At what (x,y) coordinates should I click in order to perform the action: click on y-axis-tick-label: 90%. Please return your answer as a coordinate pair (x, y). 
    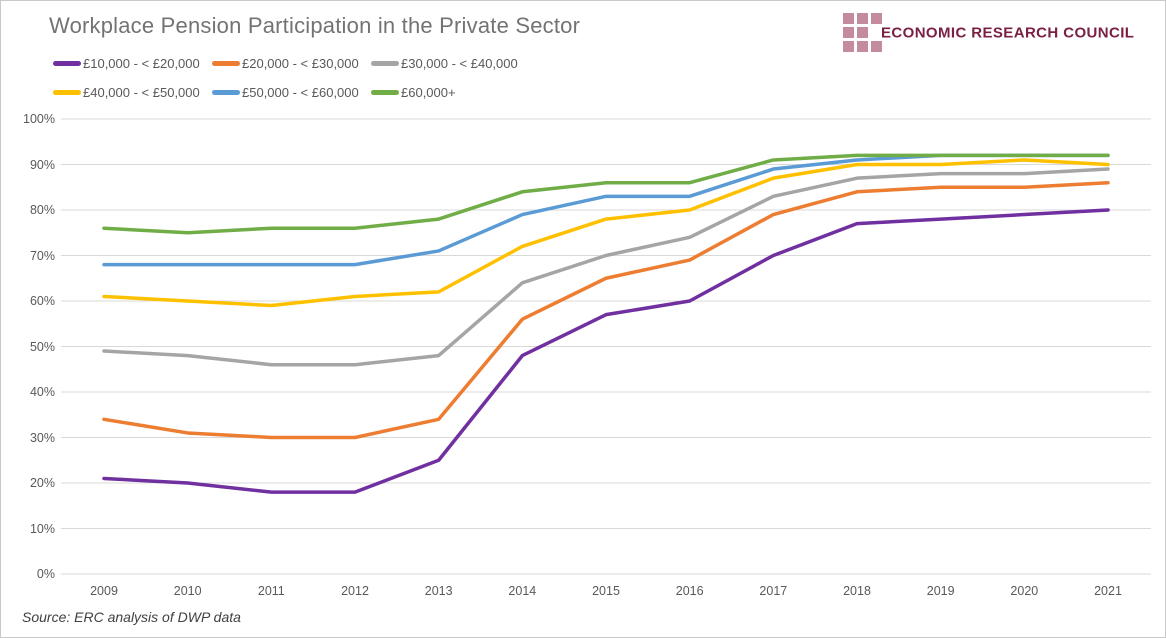
    Looking at the image, I should click on (42, 164).